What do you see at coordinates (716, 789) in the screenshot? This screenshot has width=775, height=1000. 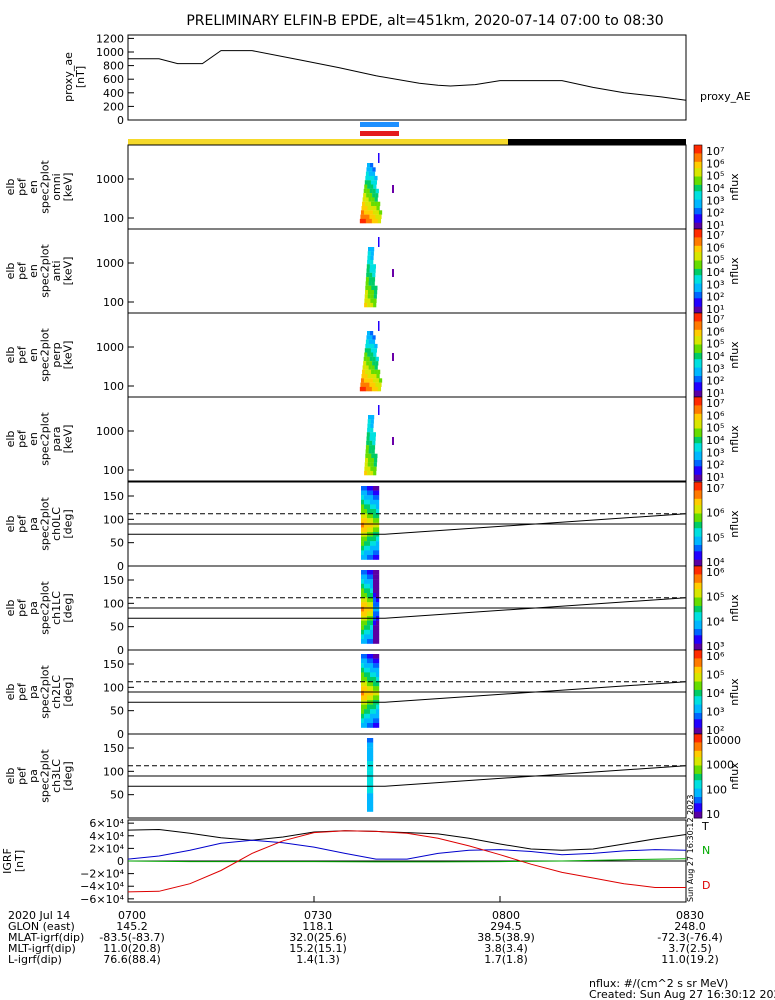 I see `colorbar-tick-label: 100` at bounding box center [716, 789].